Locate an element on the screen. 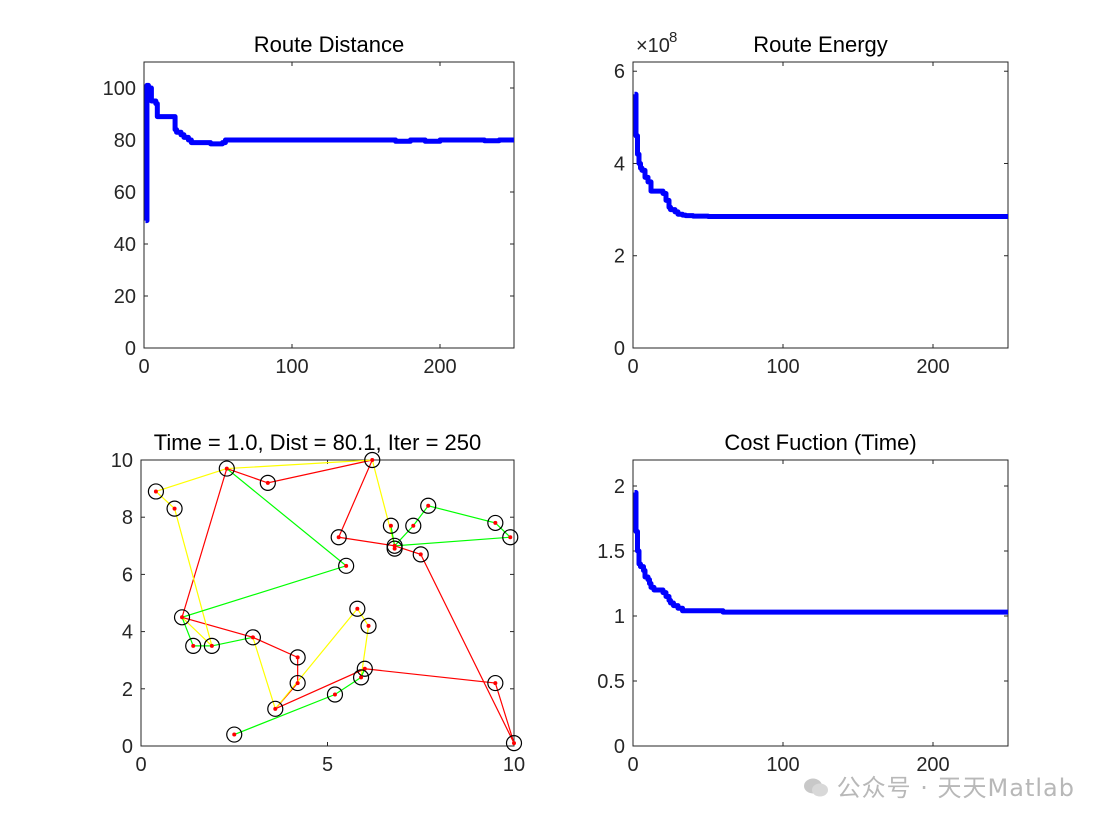 Image resolution: width=1109 pixels, height=829 pixels. route-energy-series-line is located at coordinates (820, 155).